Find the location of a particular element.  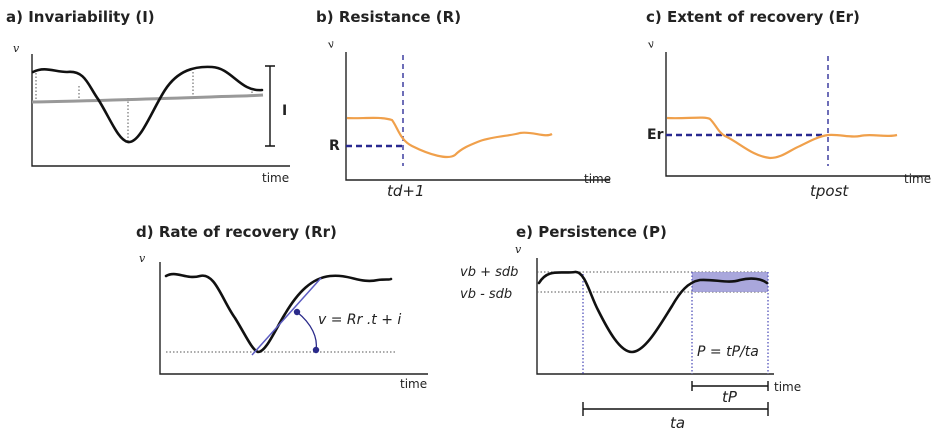

panel-b-marker: R is located at coordinates (334, 146).